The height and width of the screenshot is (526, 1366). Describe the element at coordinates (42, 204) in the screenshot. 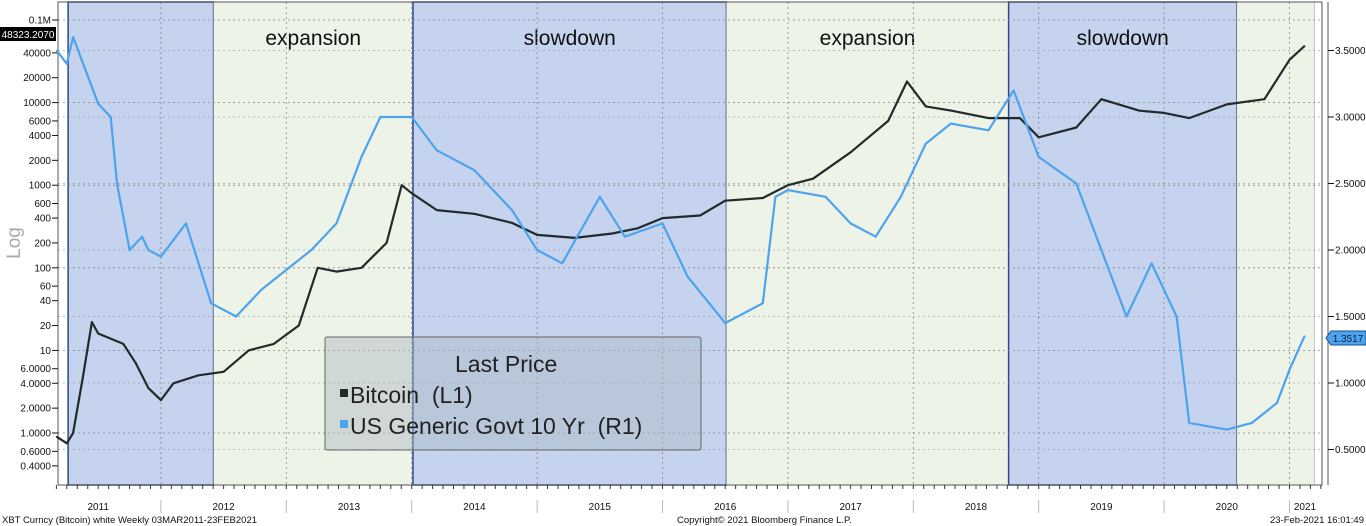

I see `left-tick-label: 600` at that location.